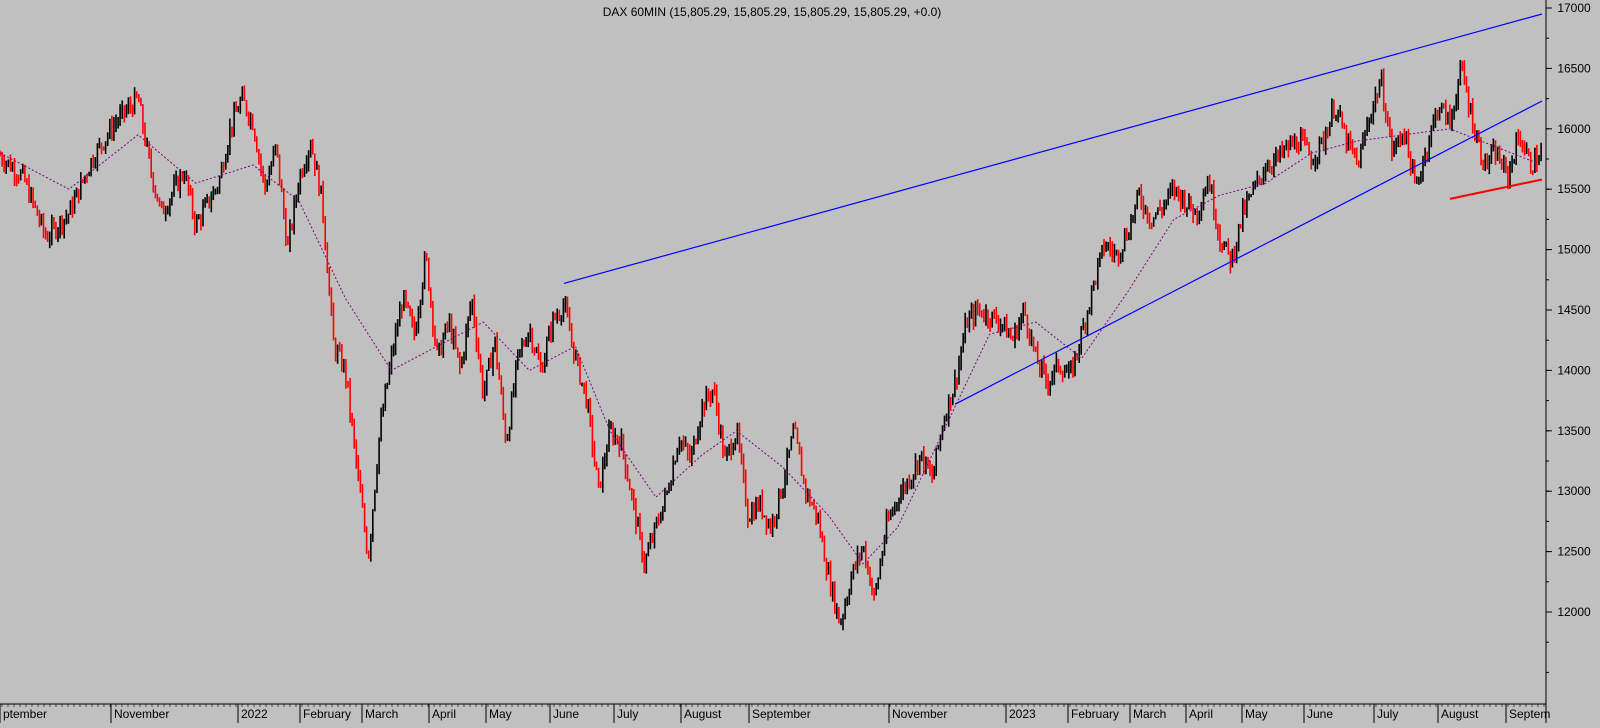 Image resolution: width=1600 pixels, height=728 pixels. What do you see at coordinates (1574, 8) in the screenshot?
I see `y-tick-label: 17000` at bounding box center [1574, 8].